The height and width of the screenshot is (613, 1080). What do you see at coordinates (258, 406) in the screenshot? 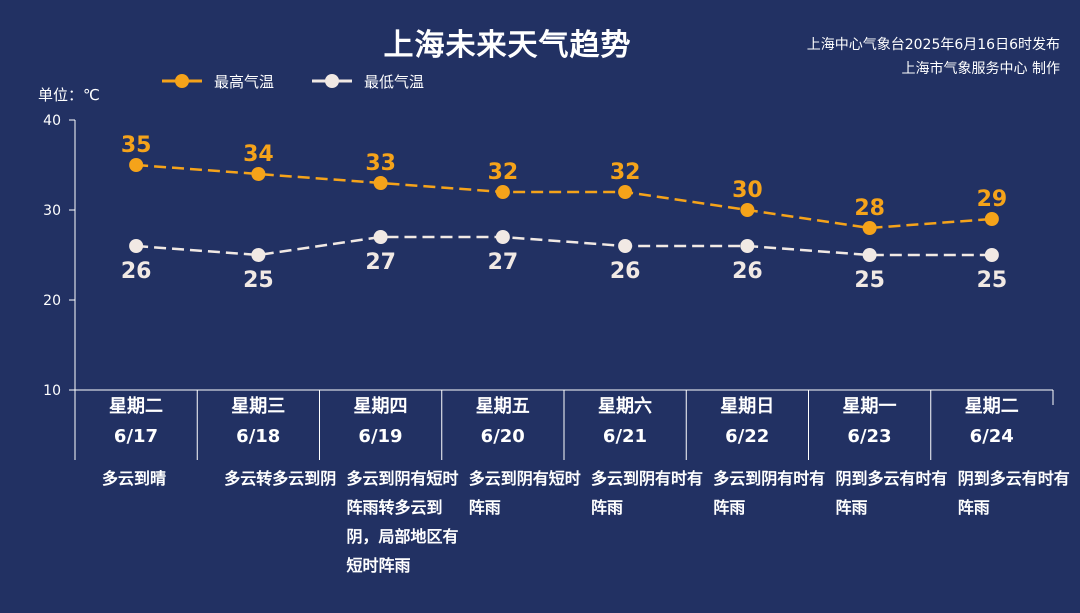
I see `weekday-label: 星期三` at bounding box center [258, 406].